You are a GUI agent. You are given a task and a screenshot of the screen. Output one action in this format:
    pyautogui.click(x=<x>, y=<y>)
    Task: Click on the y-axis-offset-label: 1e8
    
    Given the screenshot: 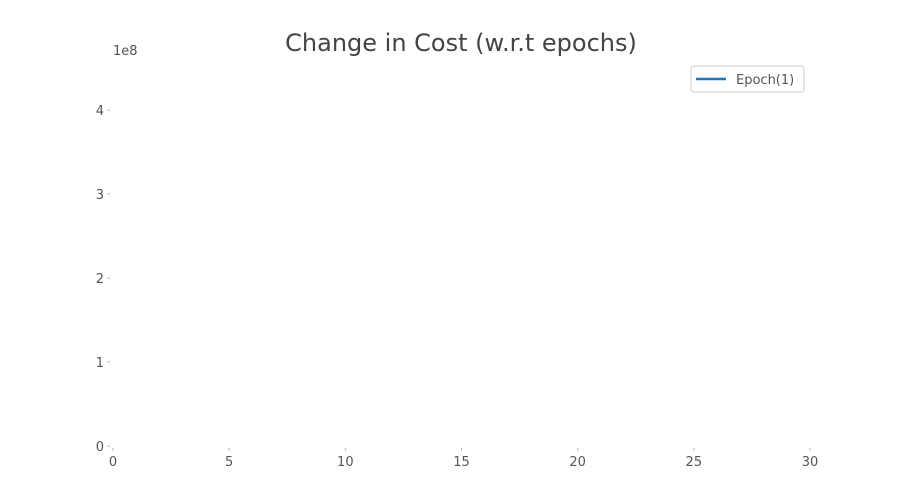 What is the action you would take?
    pyautogui.click(x=125, y=51)
    